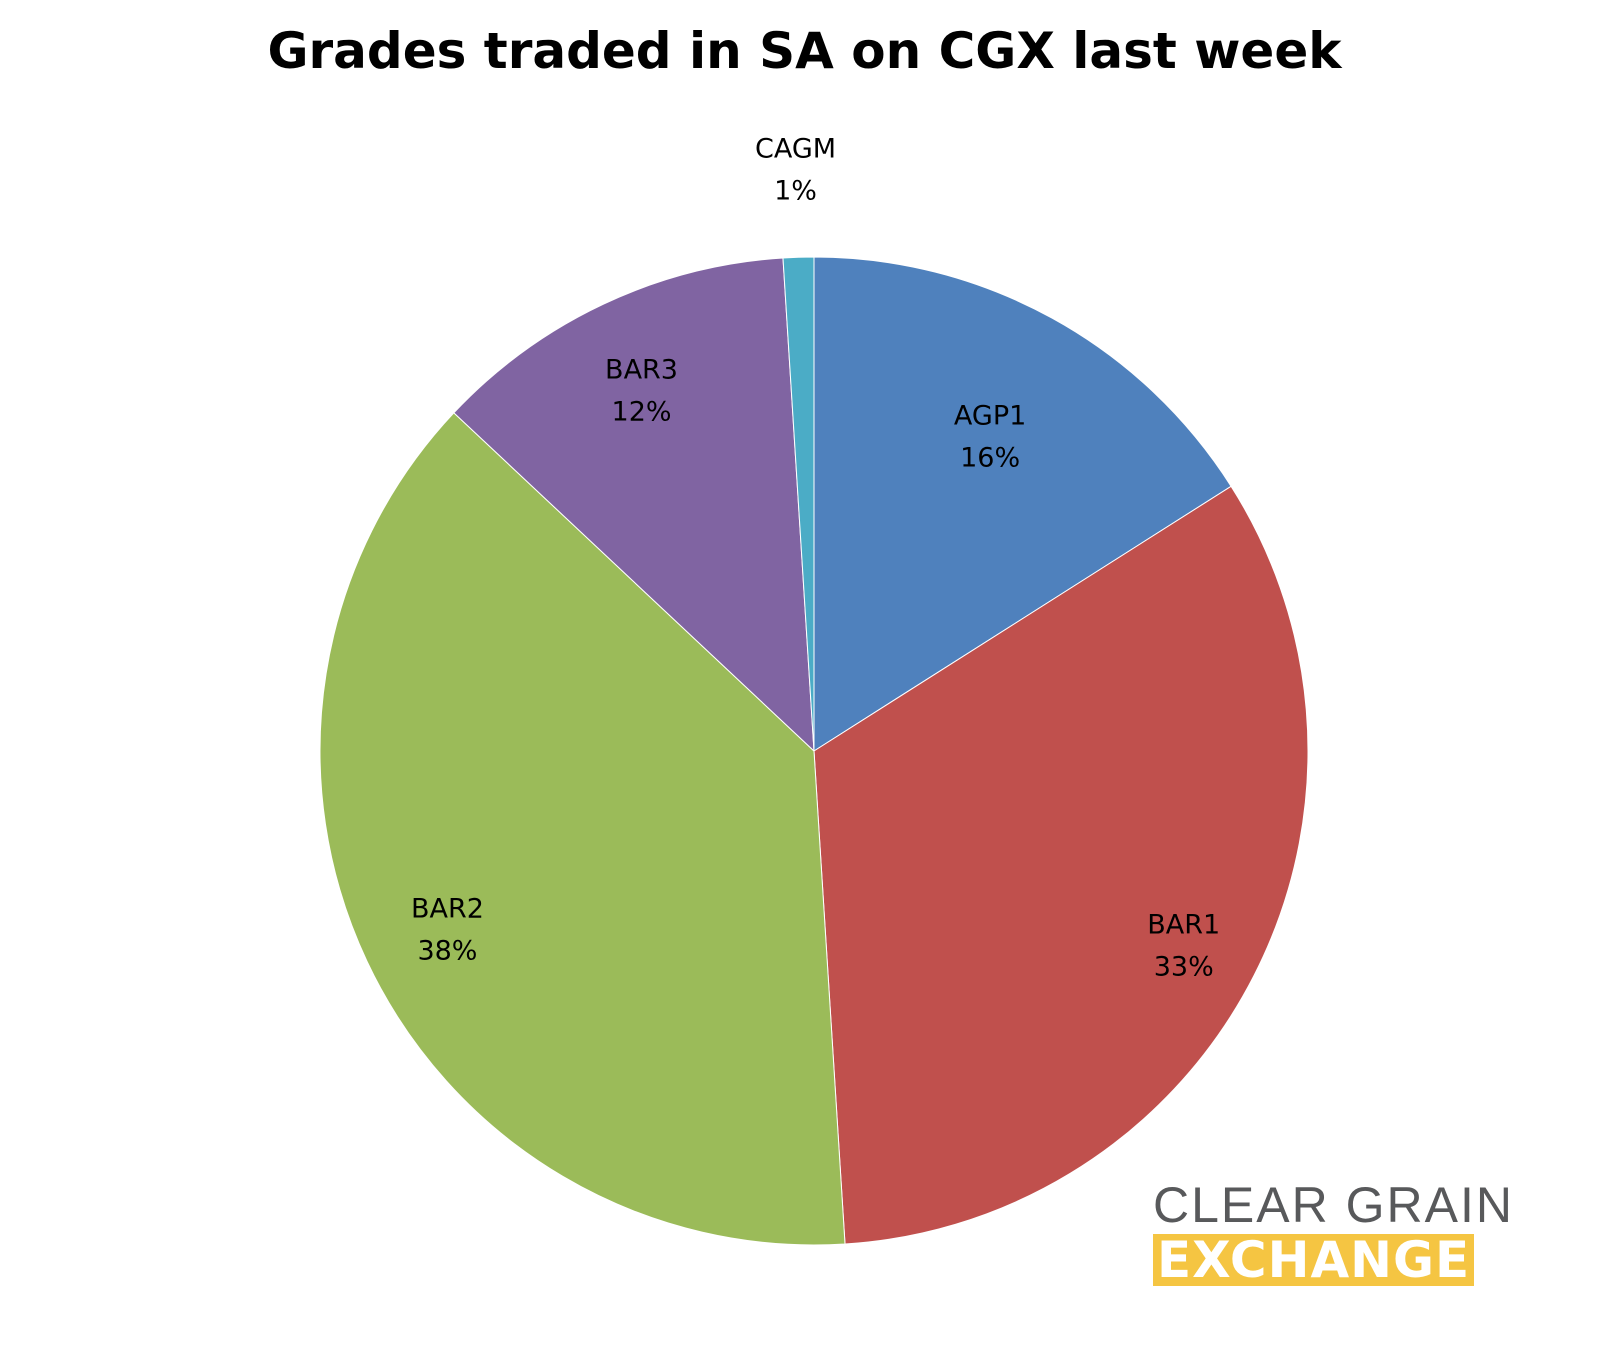 The width and height of the screenshot is (1609, 1351). Describe the element at coordinates (642, 411) in the screenshot. I see `slice-label-percent: 12%` at that location.